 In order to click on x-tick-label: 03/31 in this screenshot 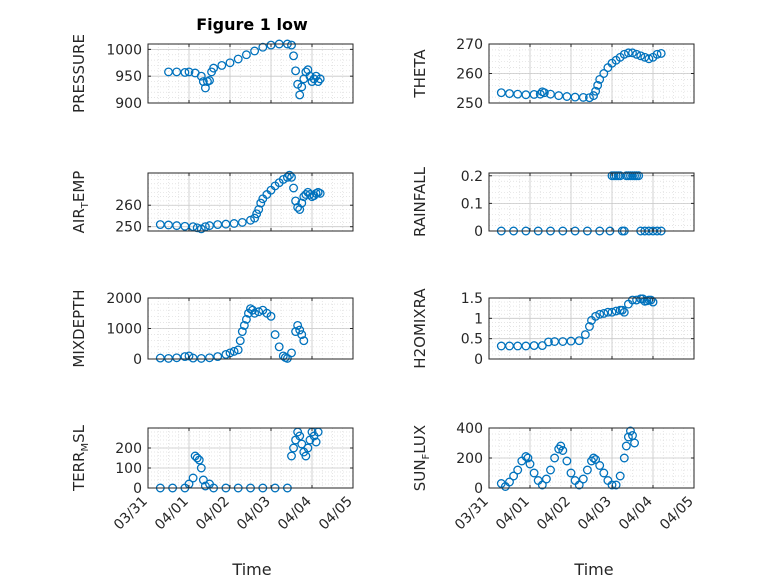, I will do `click(131, 514)`.